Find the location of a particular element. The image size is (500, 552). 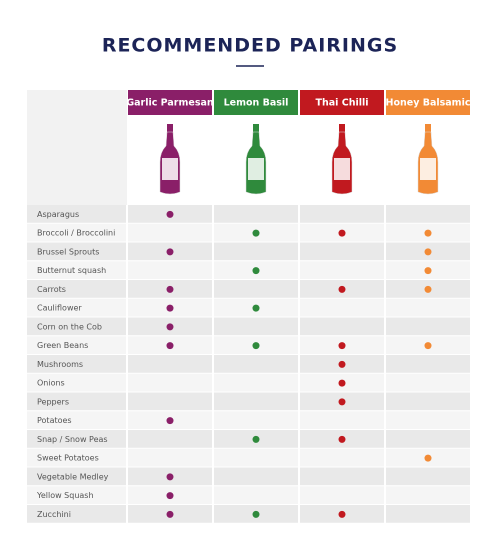

row-label: Broccoli / Broccolini is located at coordinates (76, 233).